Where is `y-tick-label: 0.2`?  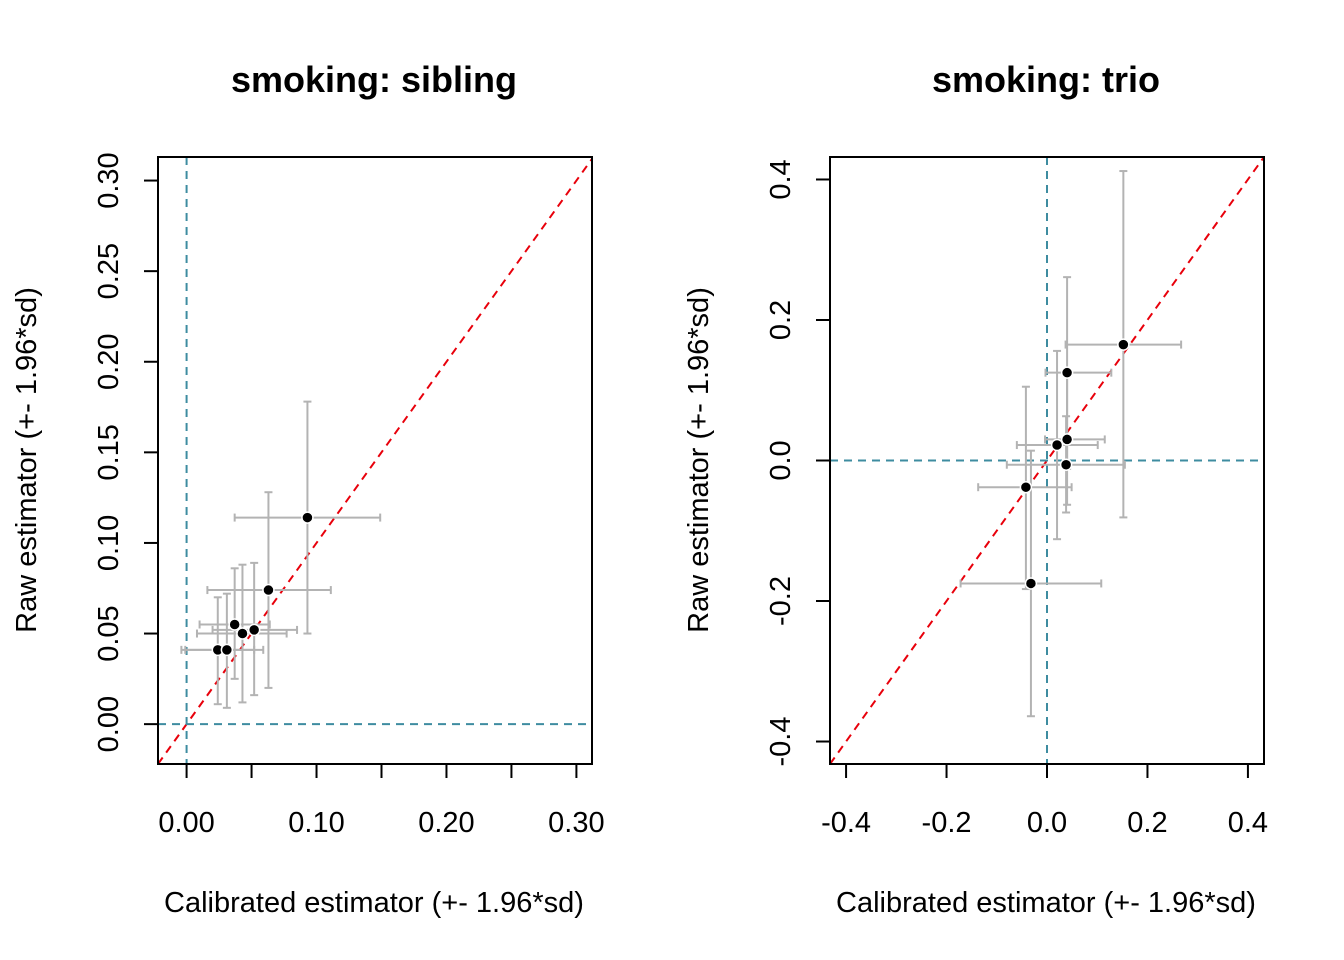
y-tick-label: 0.2 is located at coordinates (781, 320).